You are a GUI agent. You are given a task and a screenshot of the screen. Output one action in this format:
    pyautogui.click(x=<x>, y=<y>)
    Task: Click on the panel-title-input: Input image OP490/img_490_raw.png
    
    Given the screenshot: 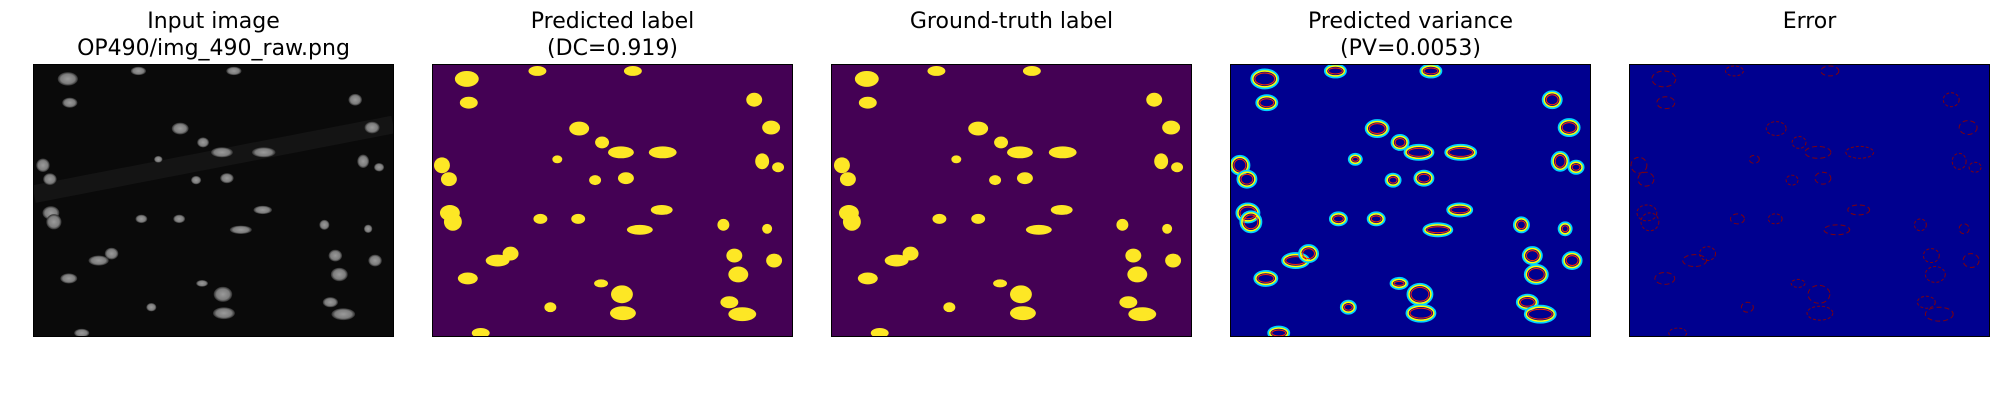 What is the action you would take?
    pyautogui.click(x=213, y=35)
    